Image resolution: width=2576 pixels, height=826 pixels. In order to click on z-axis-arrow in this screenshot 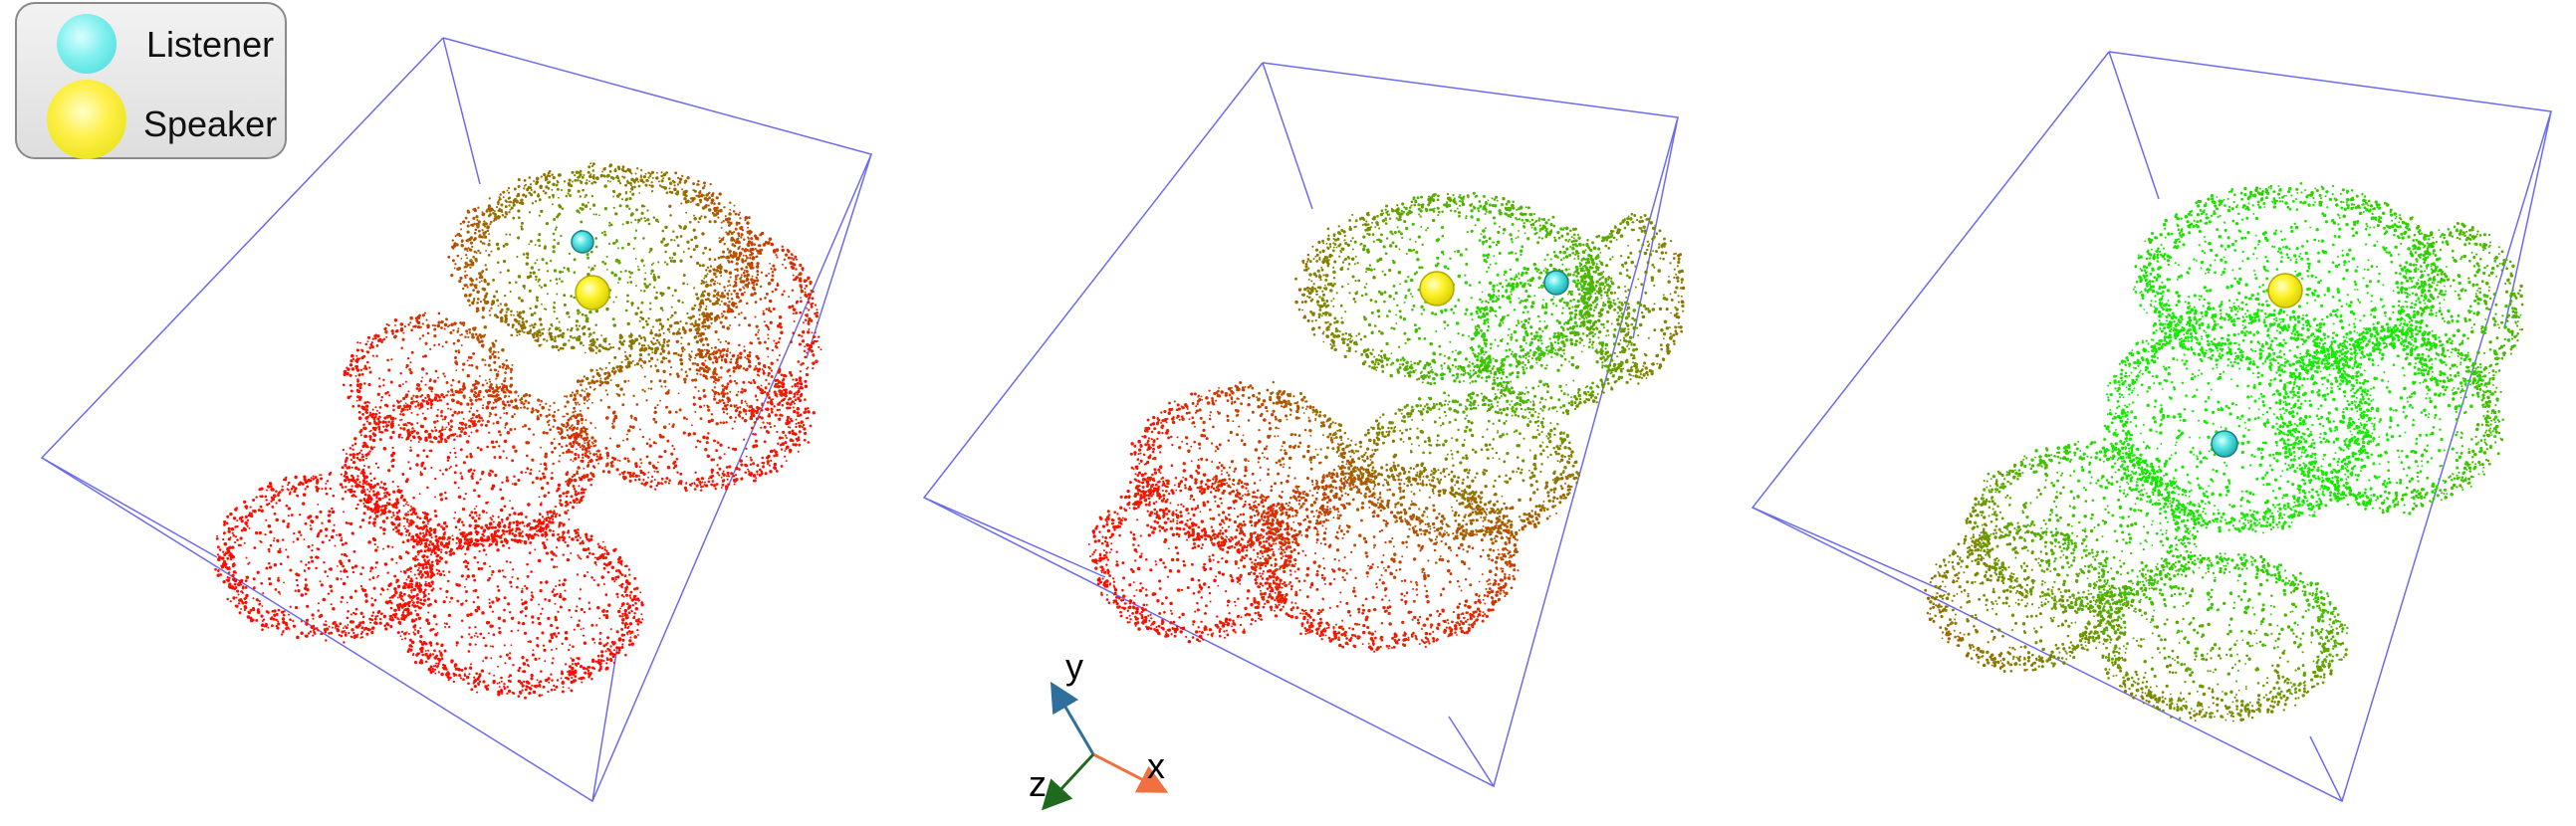, I will do `click(1069, 780)`.